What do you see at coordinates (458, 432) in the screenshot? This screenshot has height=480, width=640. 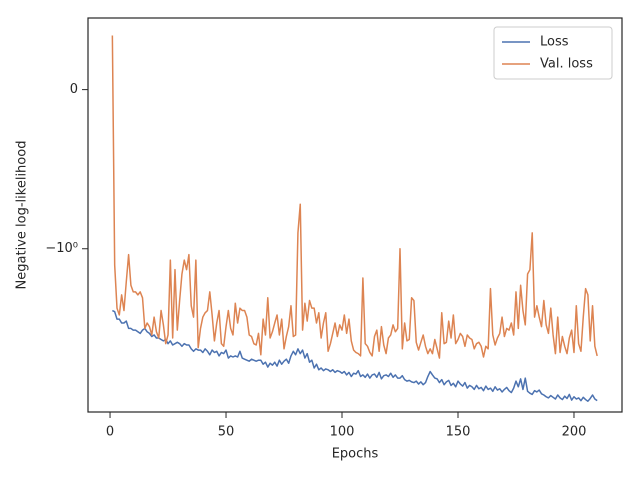 I see `x-tick-label: 150` at bounding box center [458, 432].